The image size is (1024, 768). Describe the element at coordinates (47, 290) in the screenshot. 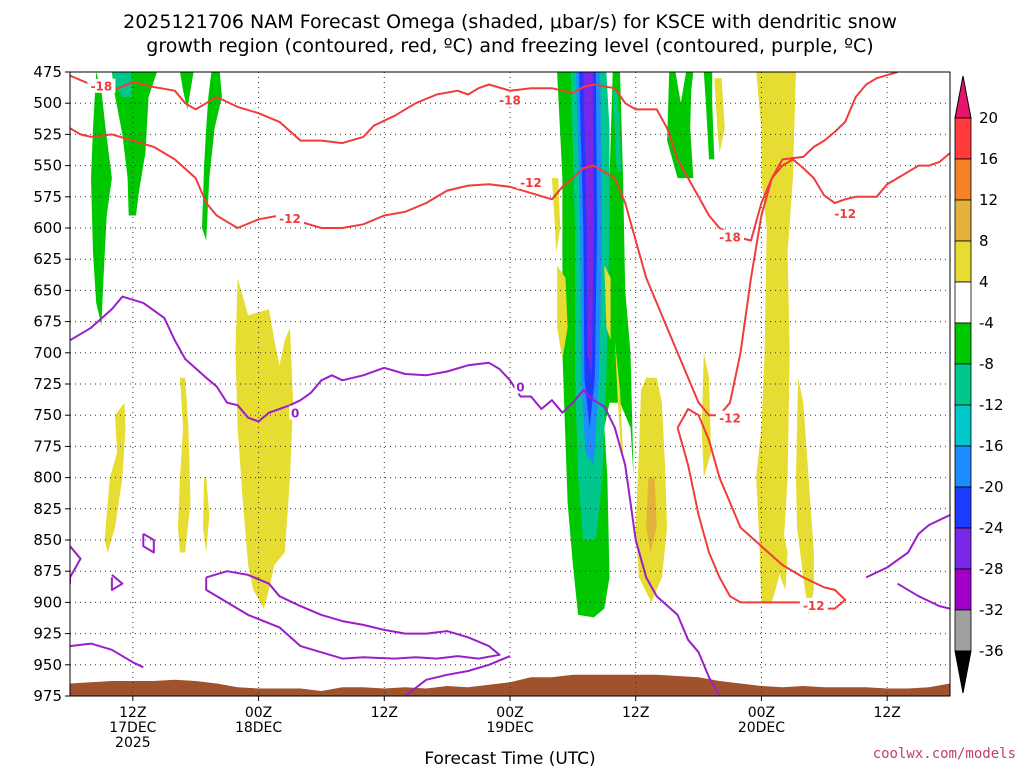

I see `y-tick-label-7: 650` at that location.